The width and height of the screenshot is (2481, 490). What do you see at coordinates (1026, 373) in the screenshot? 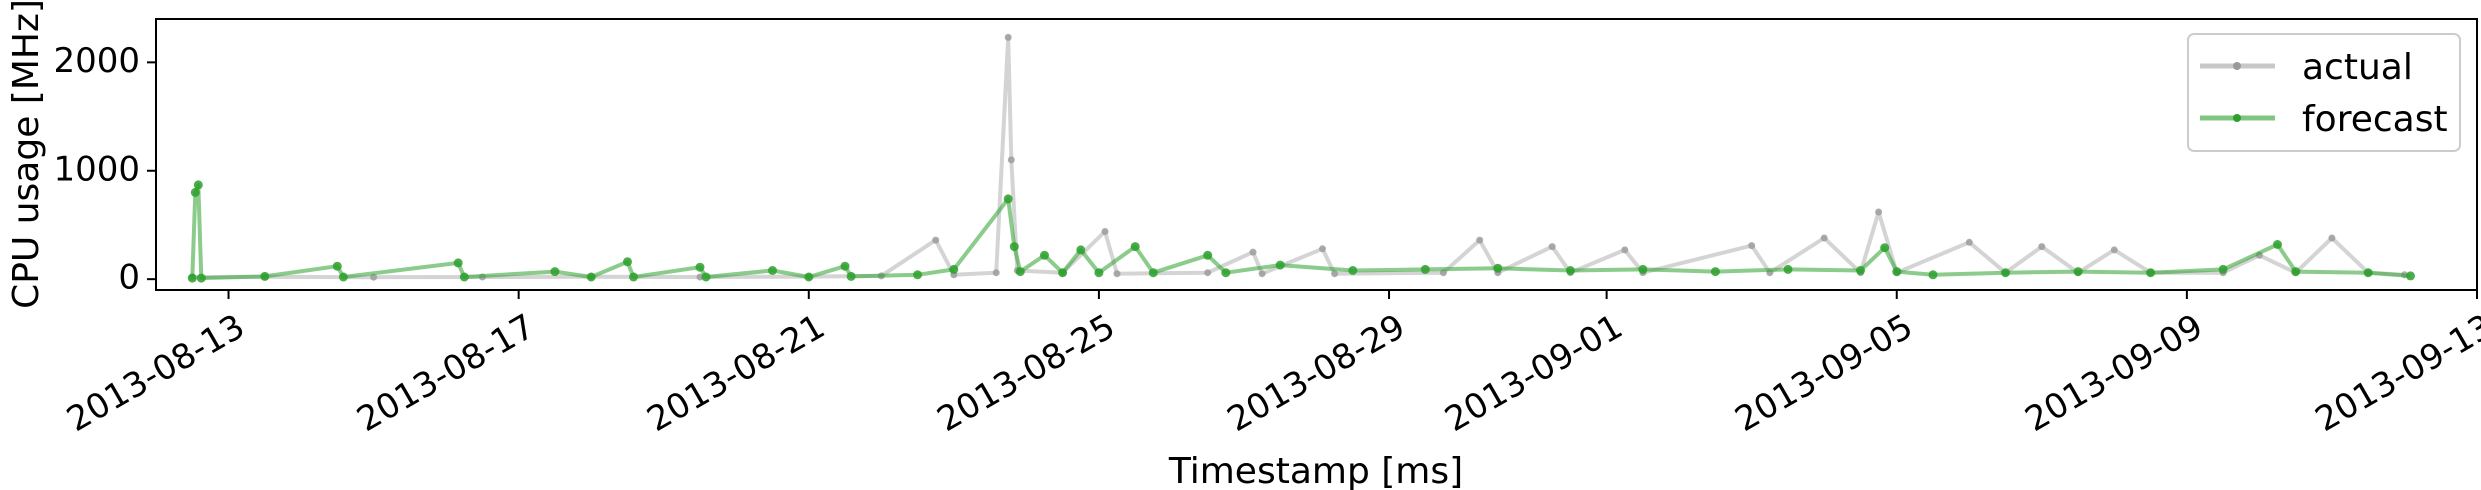
I see `x-tick-label-2013-08-25: 2013-08-25` at bounding box center [1026, 373].